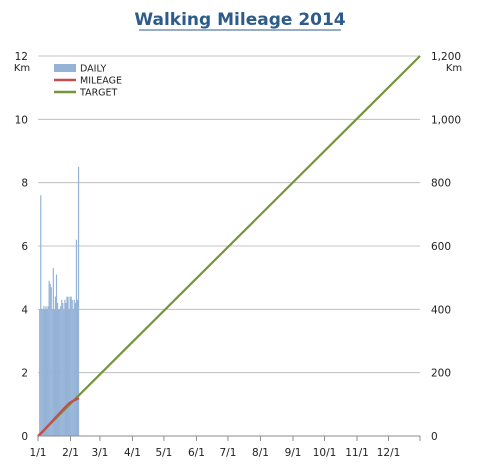 The width and height of the screenshot is (480, 471). What do you see at coordinates (357, 453) in the screenshot?
I see `x-tick-label: 11/1` at bounding box center [357, 453].